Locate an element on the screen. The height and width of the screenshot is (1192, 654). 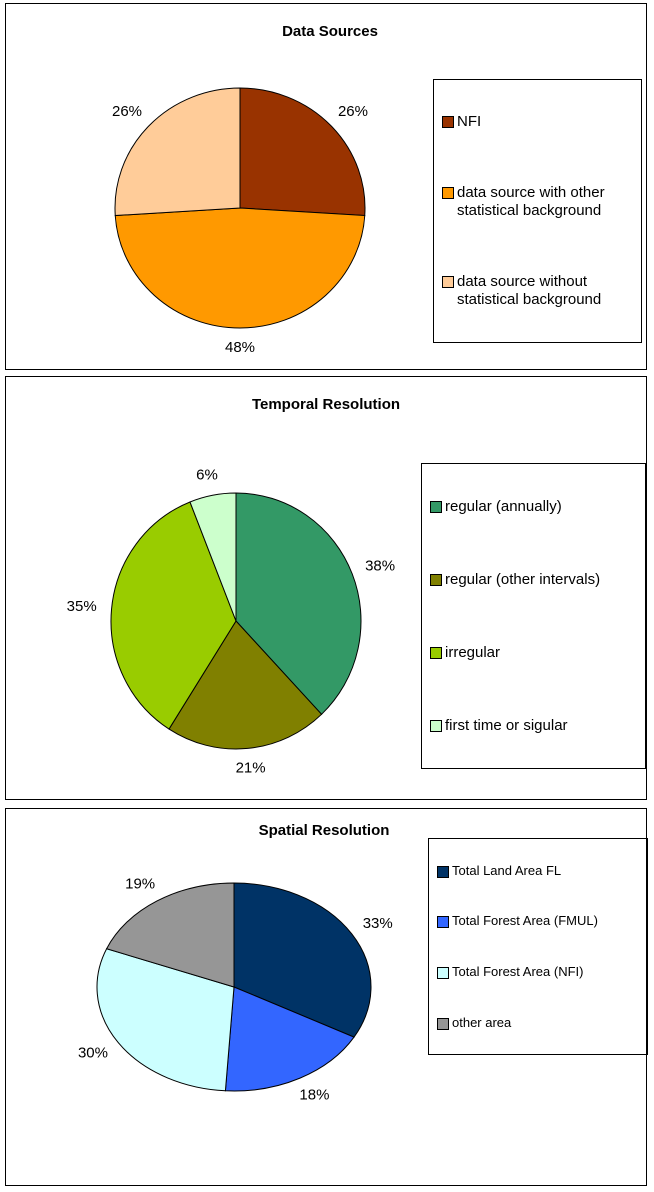
legend-item: first time or sigular is located at coordinates (533, 726).